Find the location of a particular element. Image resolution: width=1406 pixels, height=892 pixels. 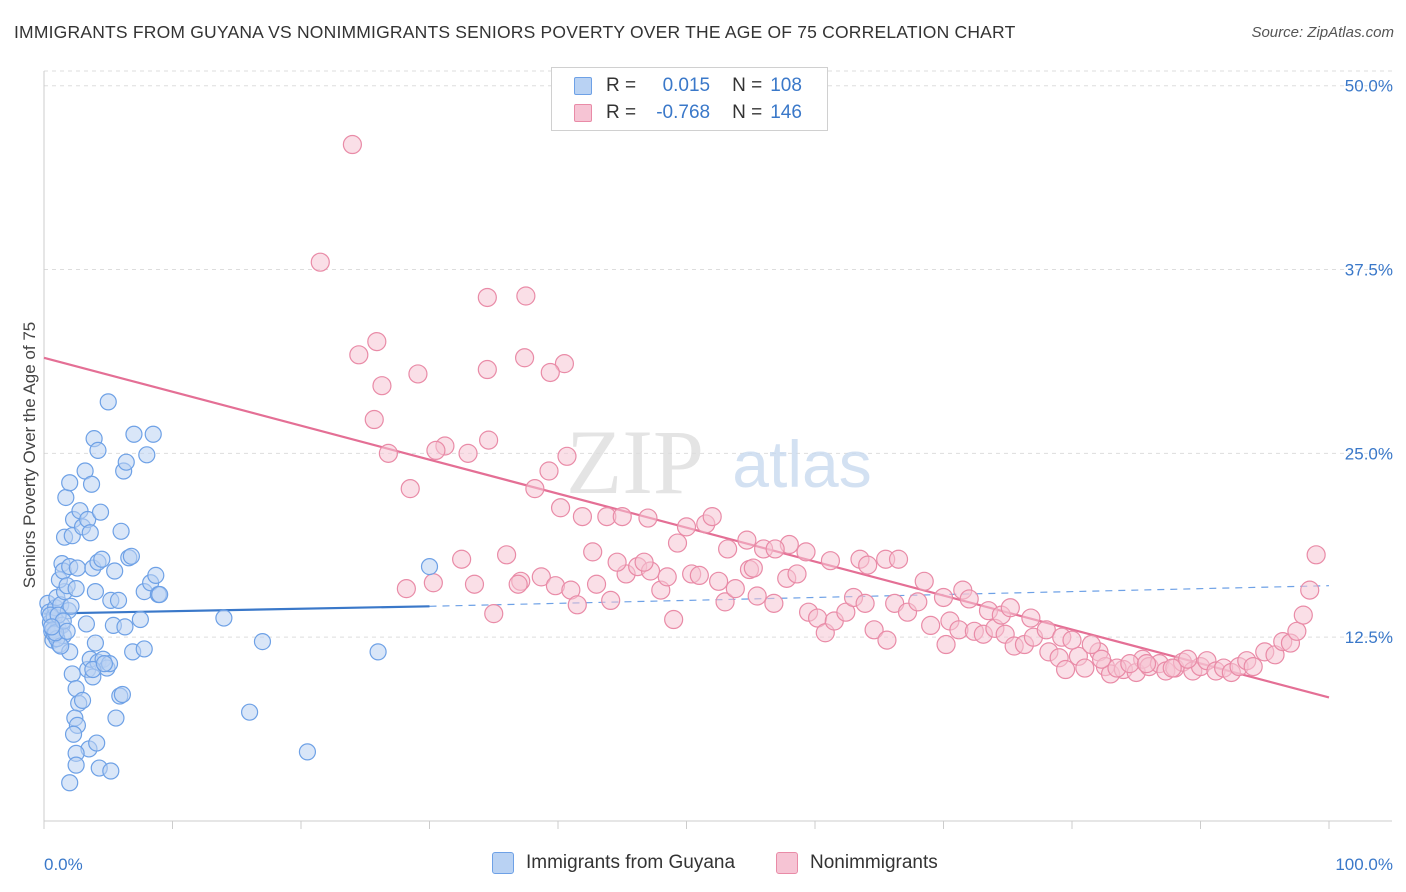

legend-label-nonimmigrants: Nonimmigrants is located at coordinates (874, 862).